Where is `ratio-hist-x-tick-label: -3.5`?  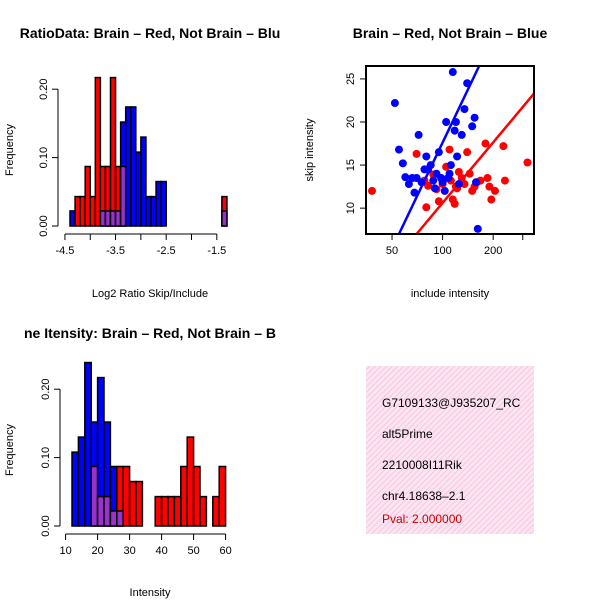 ratio-hist-x-tick-label: -3.5 is located at coordinates (115, 251).